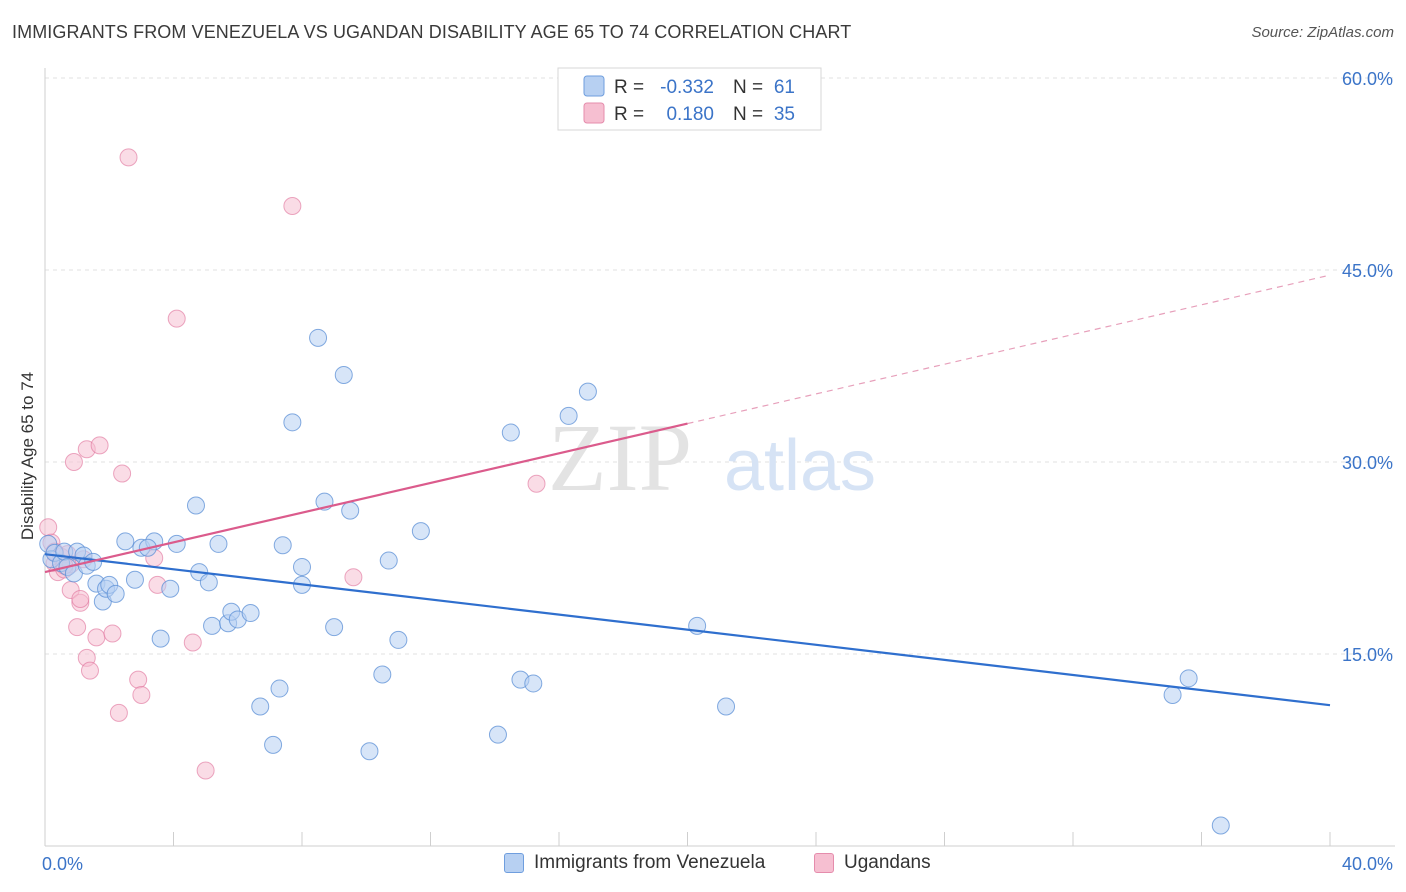 The height and width of the screenshot is (892, 1406). I want to click on legend-item-venezuela: Immigrants from Venezuela, so click(634, 863).